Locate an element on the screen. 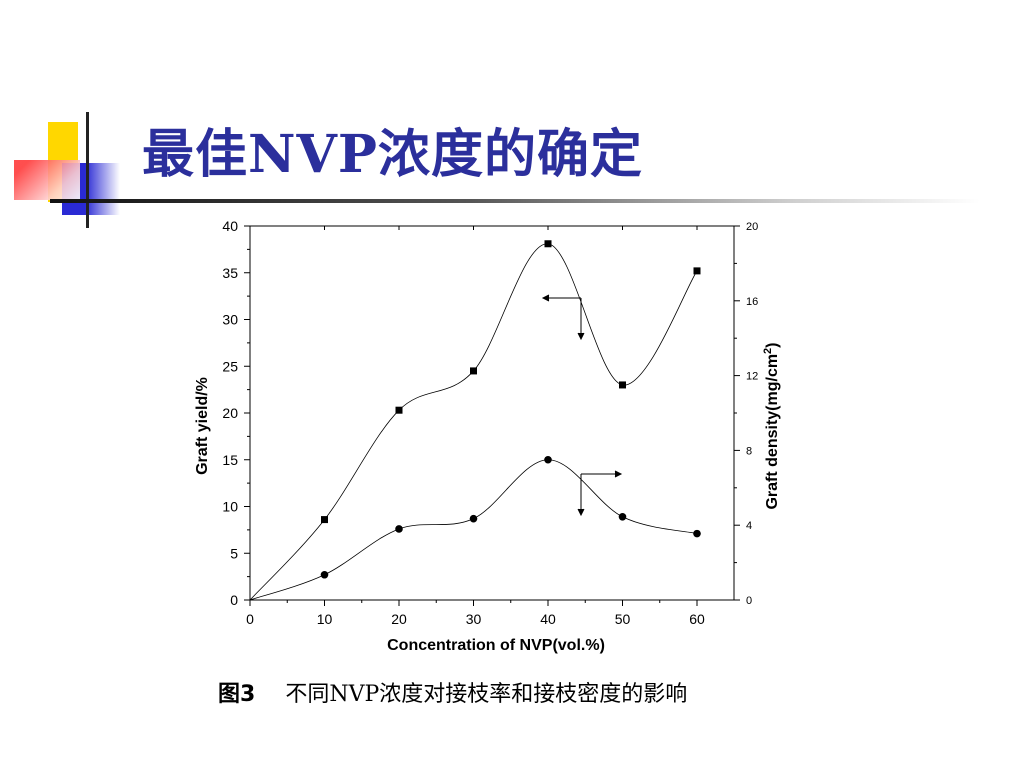 This screenshot has width=1024, height=768. x-axis-label: Concentration of NVP(vol.%) is located at coordinates (496, 645).